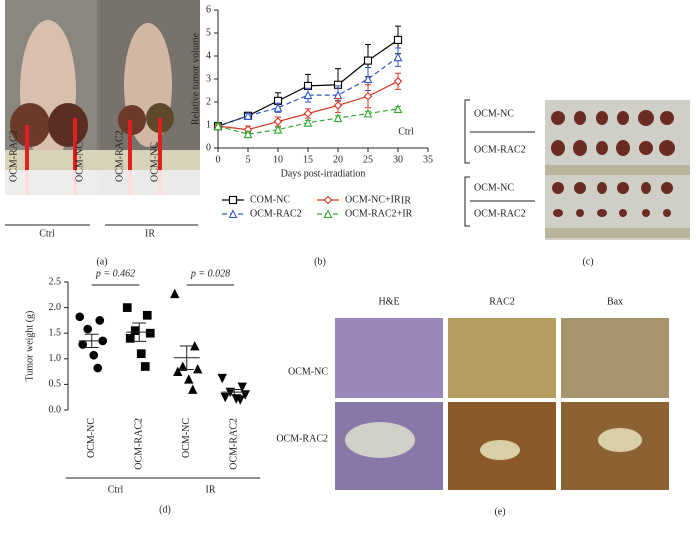  What do you see at coordinates (55, 307) in the screenshot?
I see `y-tick-label: 2.0` at bounding box center [55, 307].